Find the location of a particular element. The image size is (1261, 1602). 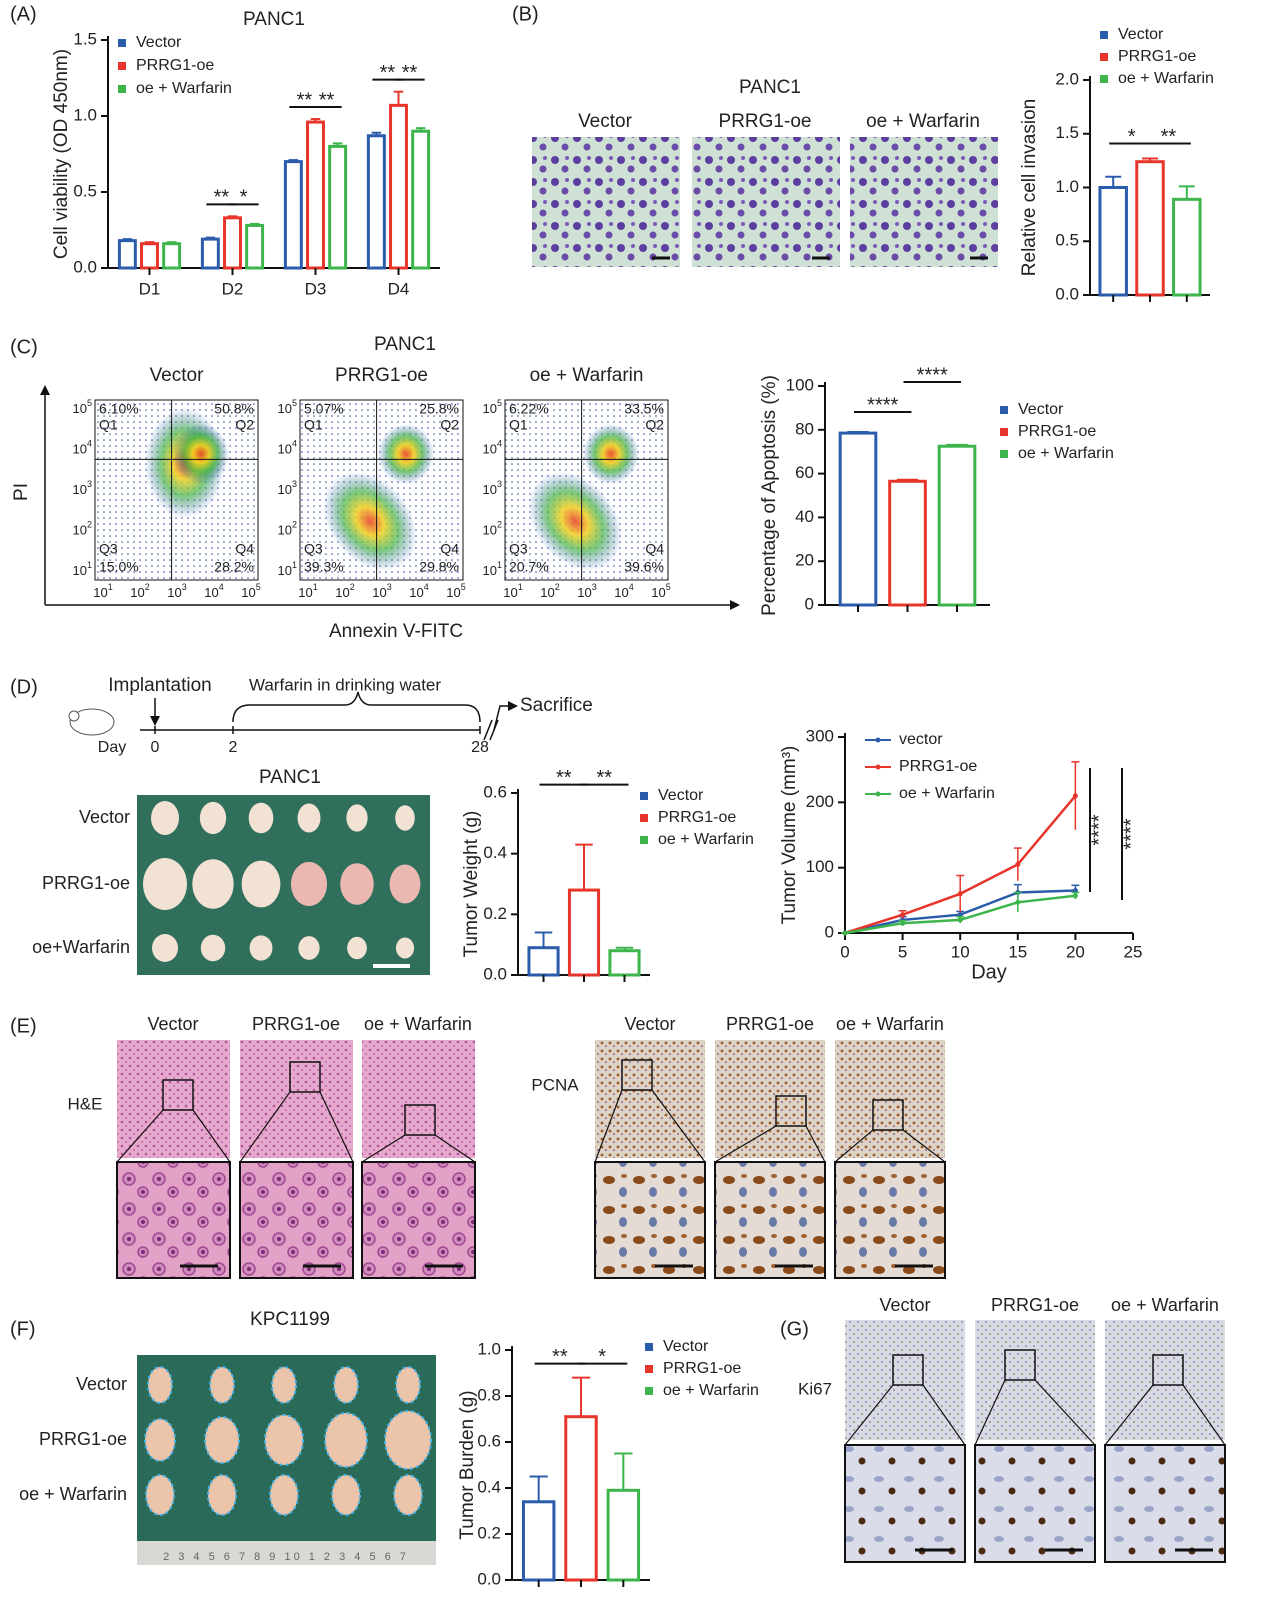

row-label: Vector is located at coordinates (104, 817).